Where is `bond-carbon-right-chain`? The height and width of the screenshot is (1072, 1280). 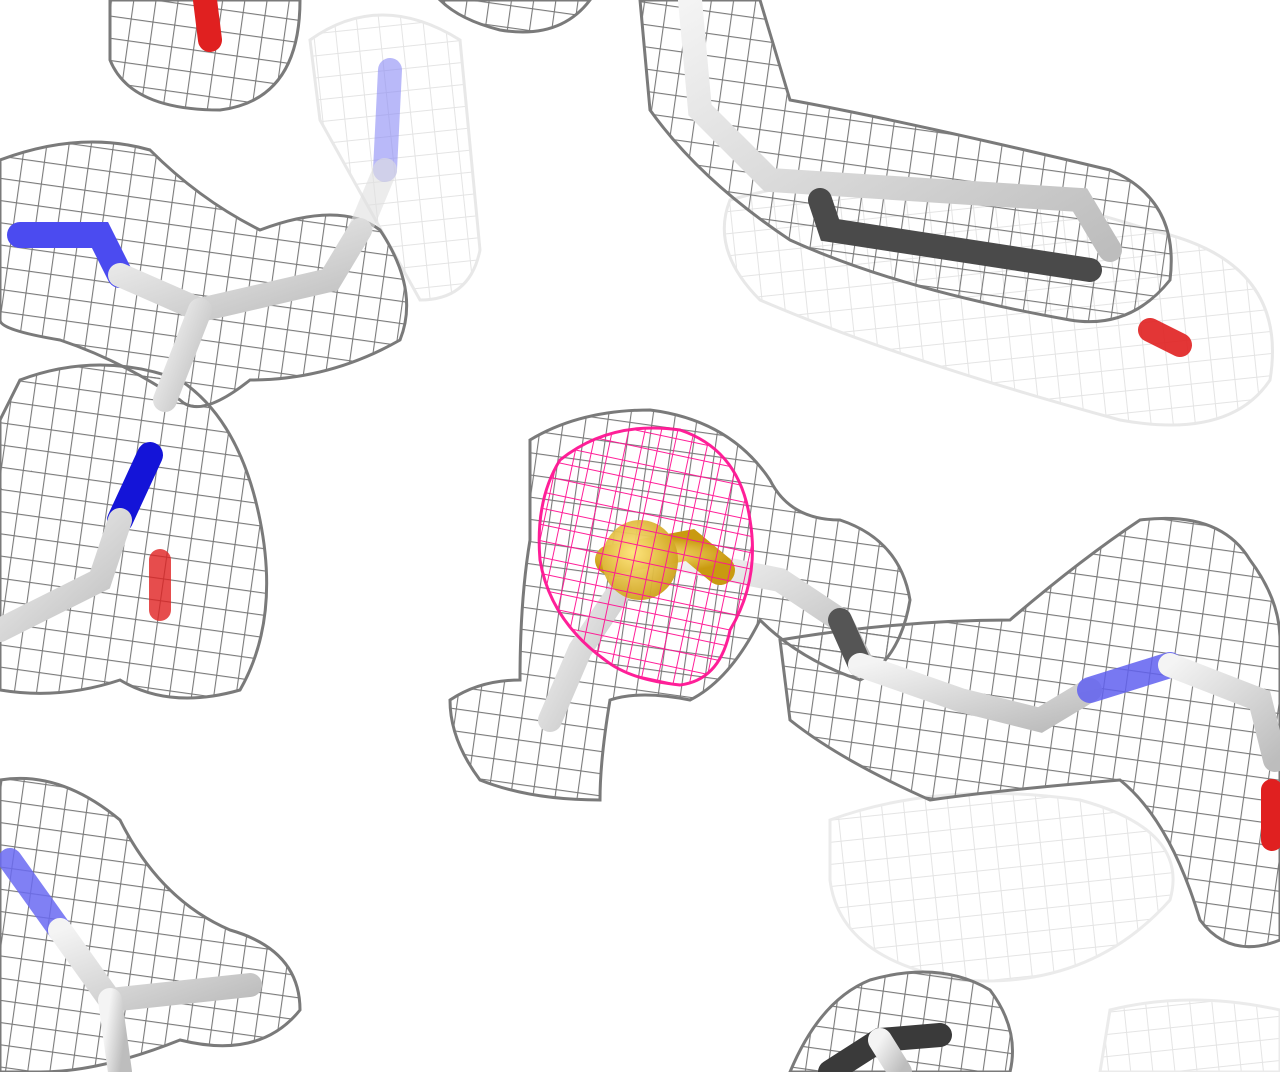 bond-carbon-right-chain is located at coordinates (975, 693).